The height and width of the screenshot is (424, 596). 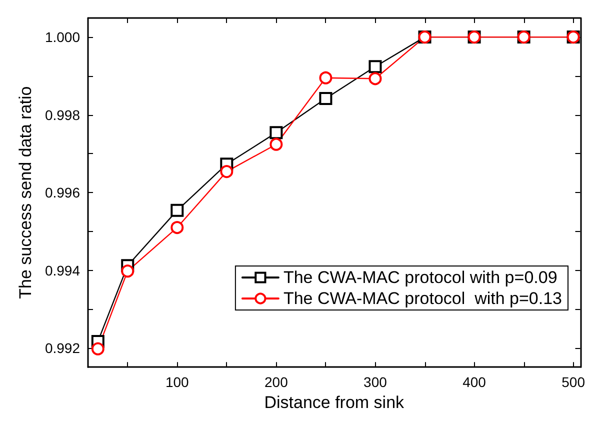 What do you see at coordinates (276, 382) in the screenshot?
I see `x-tick-label: 200` at bounding box center [276, 382].